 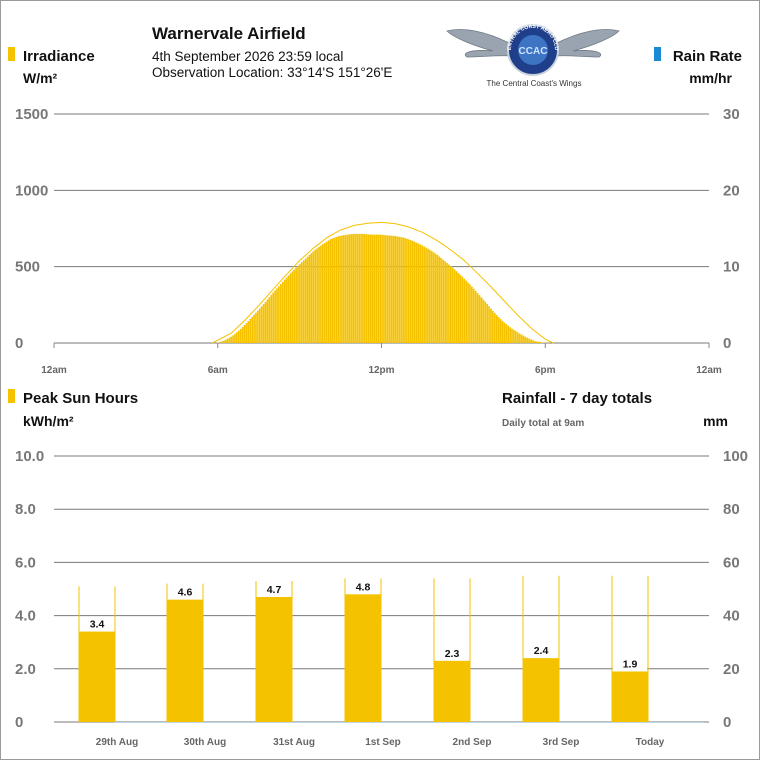 What do you see at coordinates (363, 586) in the screenshot?
I see `bar-label-bg` at bounding box center [363, 586].